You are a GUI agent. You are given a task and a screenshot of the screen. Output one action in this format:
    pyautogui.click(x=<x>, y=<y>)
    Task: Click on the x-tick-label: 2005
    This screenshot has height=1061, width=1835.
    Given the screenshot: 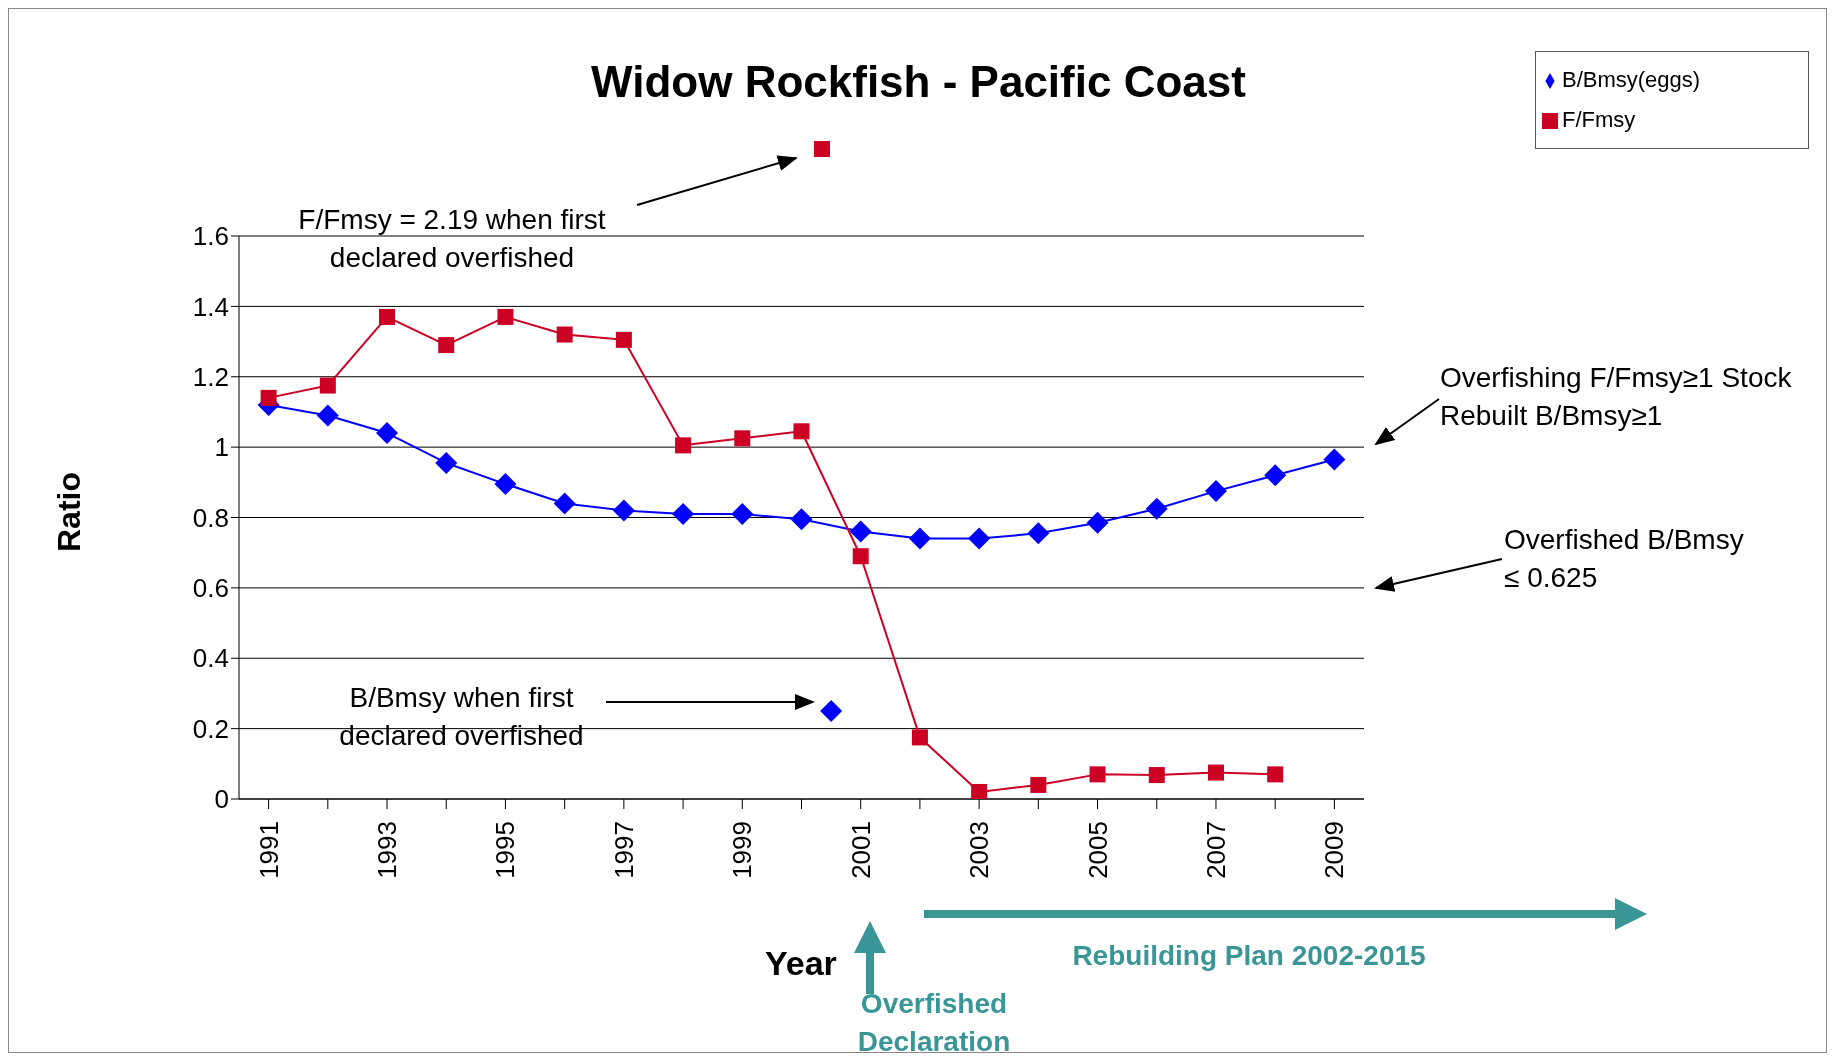 What is the action you would take?
    pyautogui.click(x=1097, y=850)
    